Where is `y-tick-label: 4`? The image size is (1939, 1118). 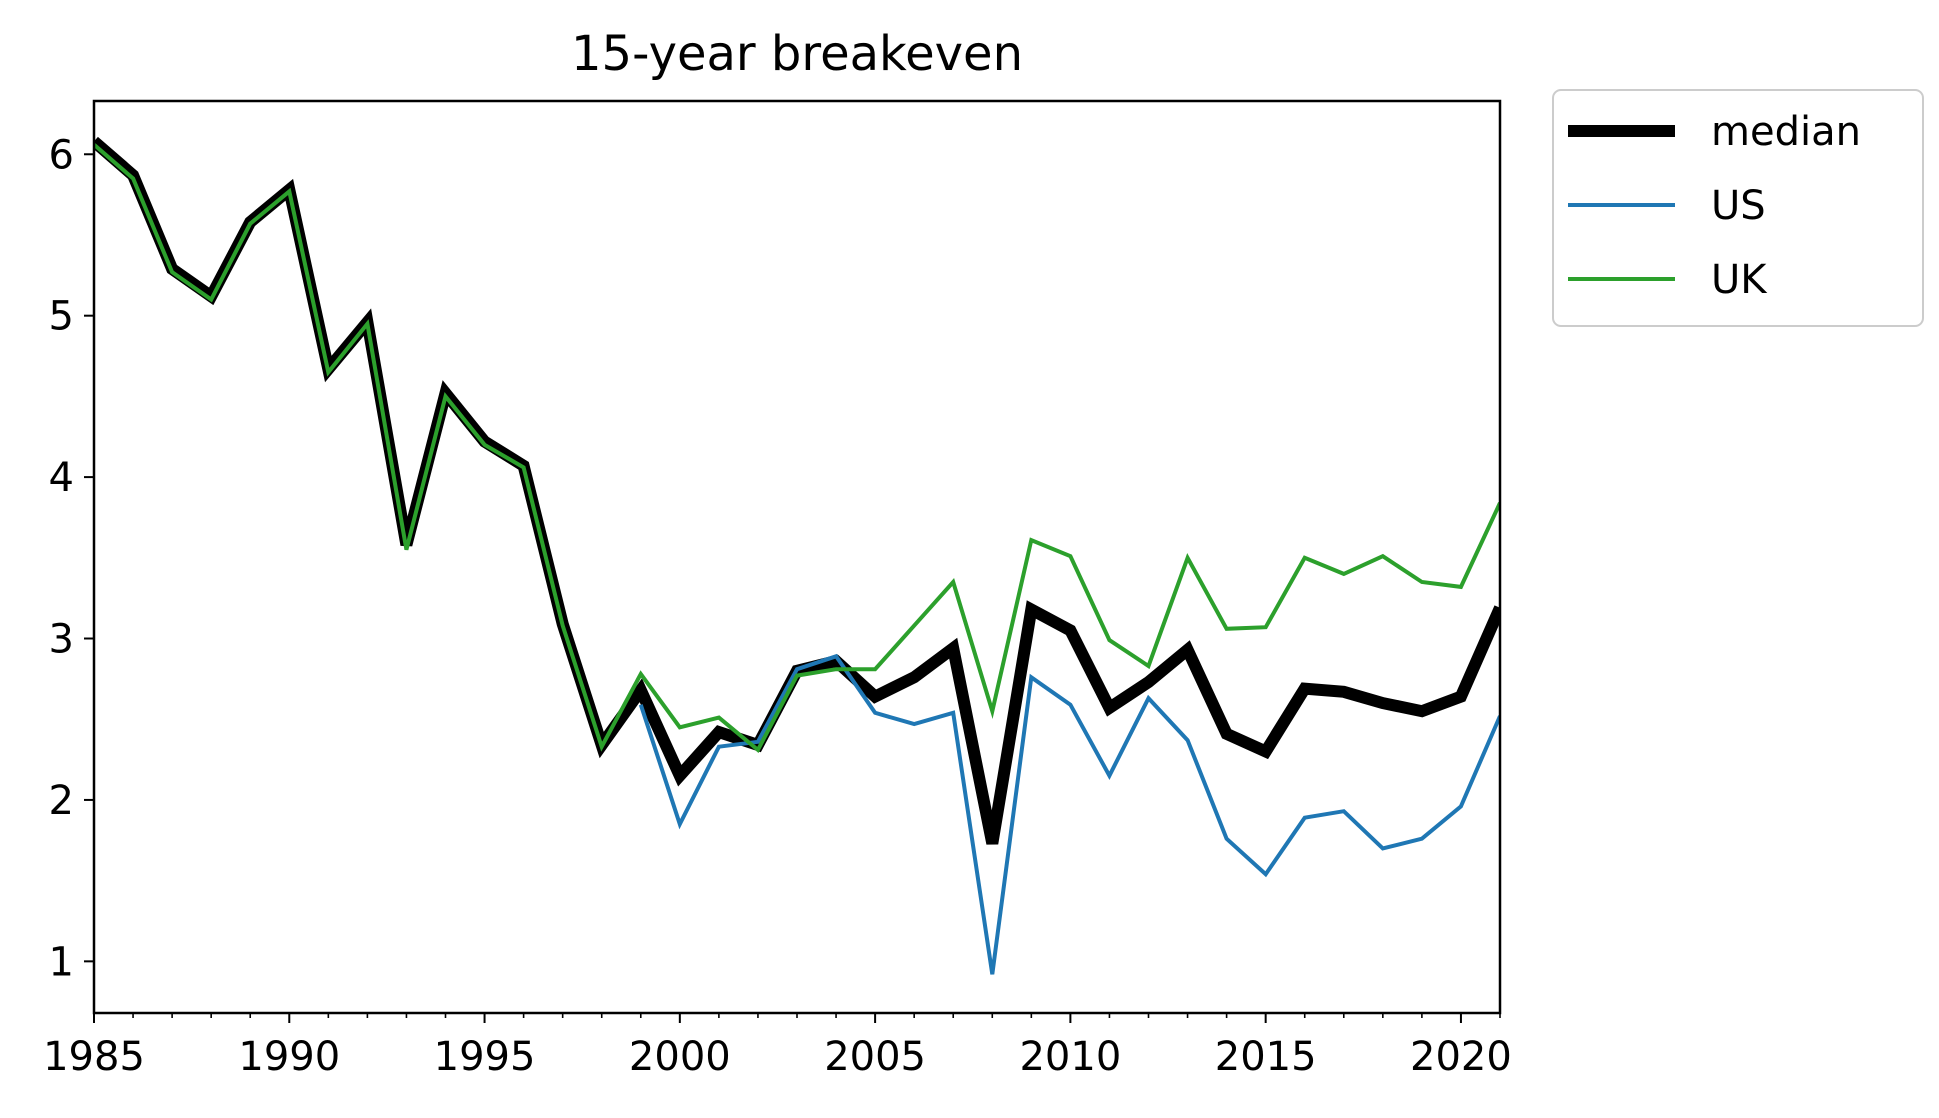
y-tick-label: 4 is located at coordinates (61, 478).